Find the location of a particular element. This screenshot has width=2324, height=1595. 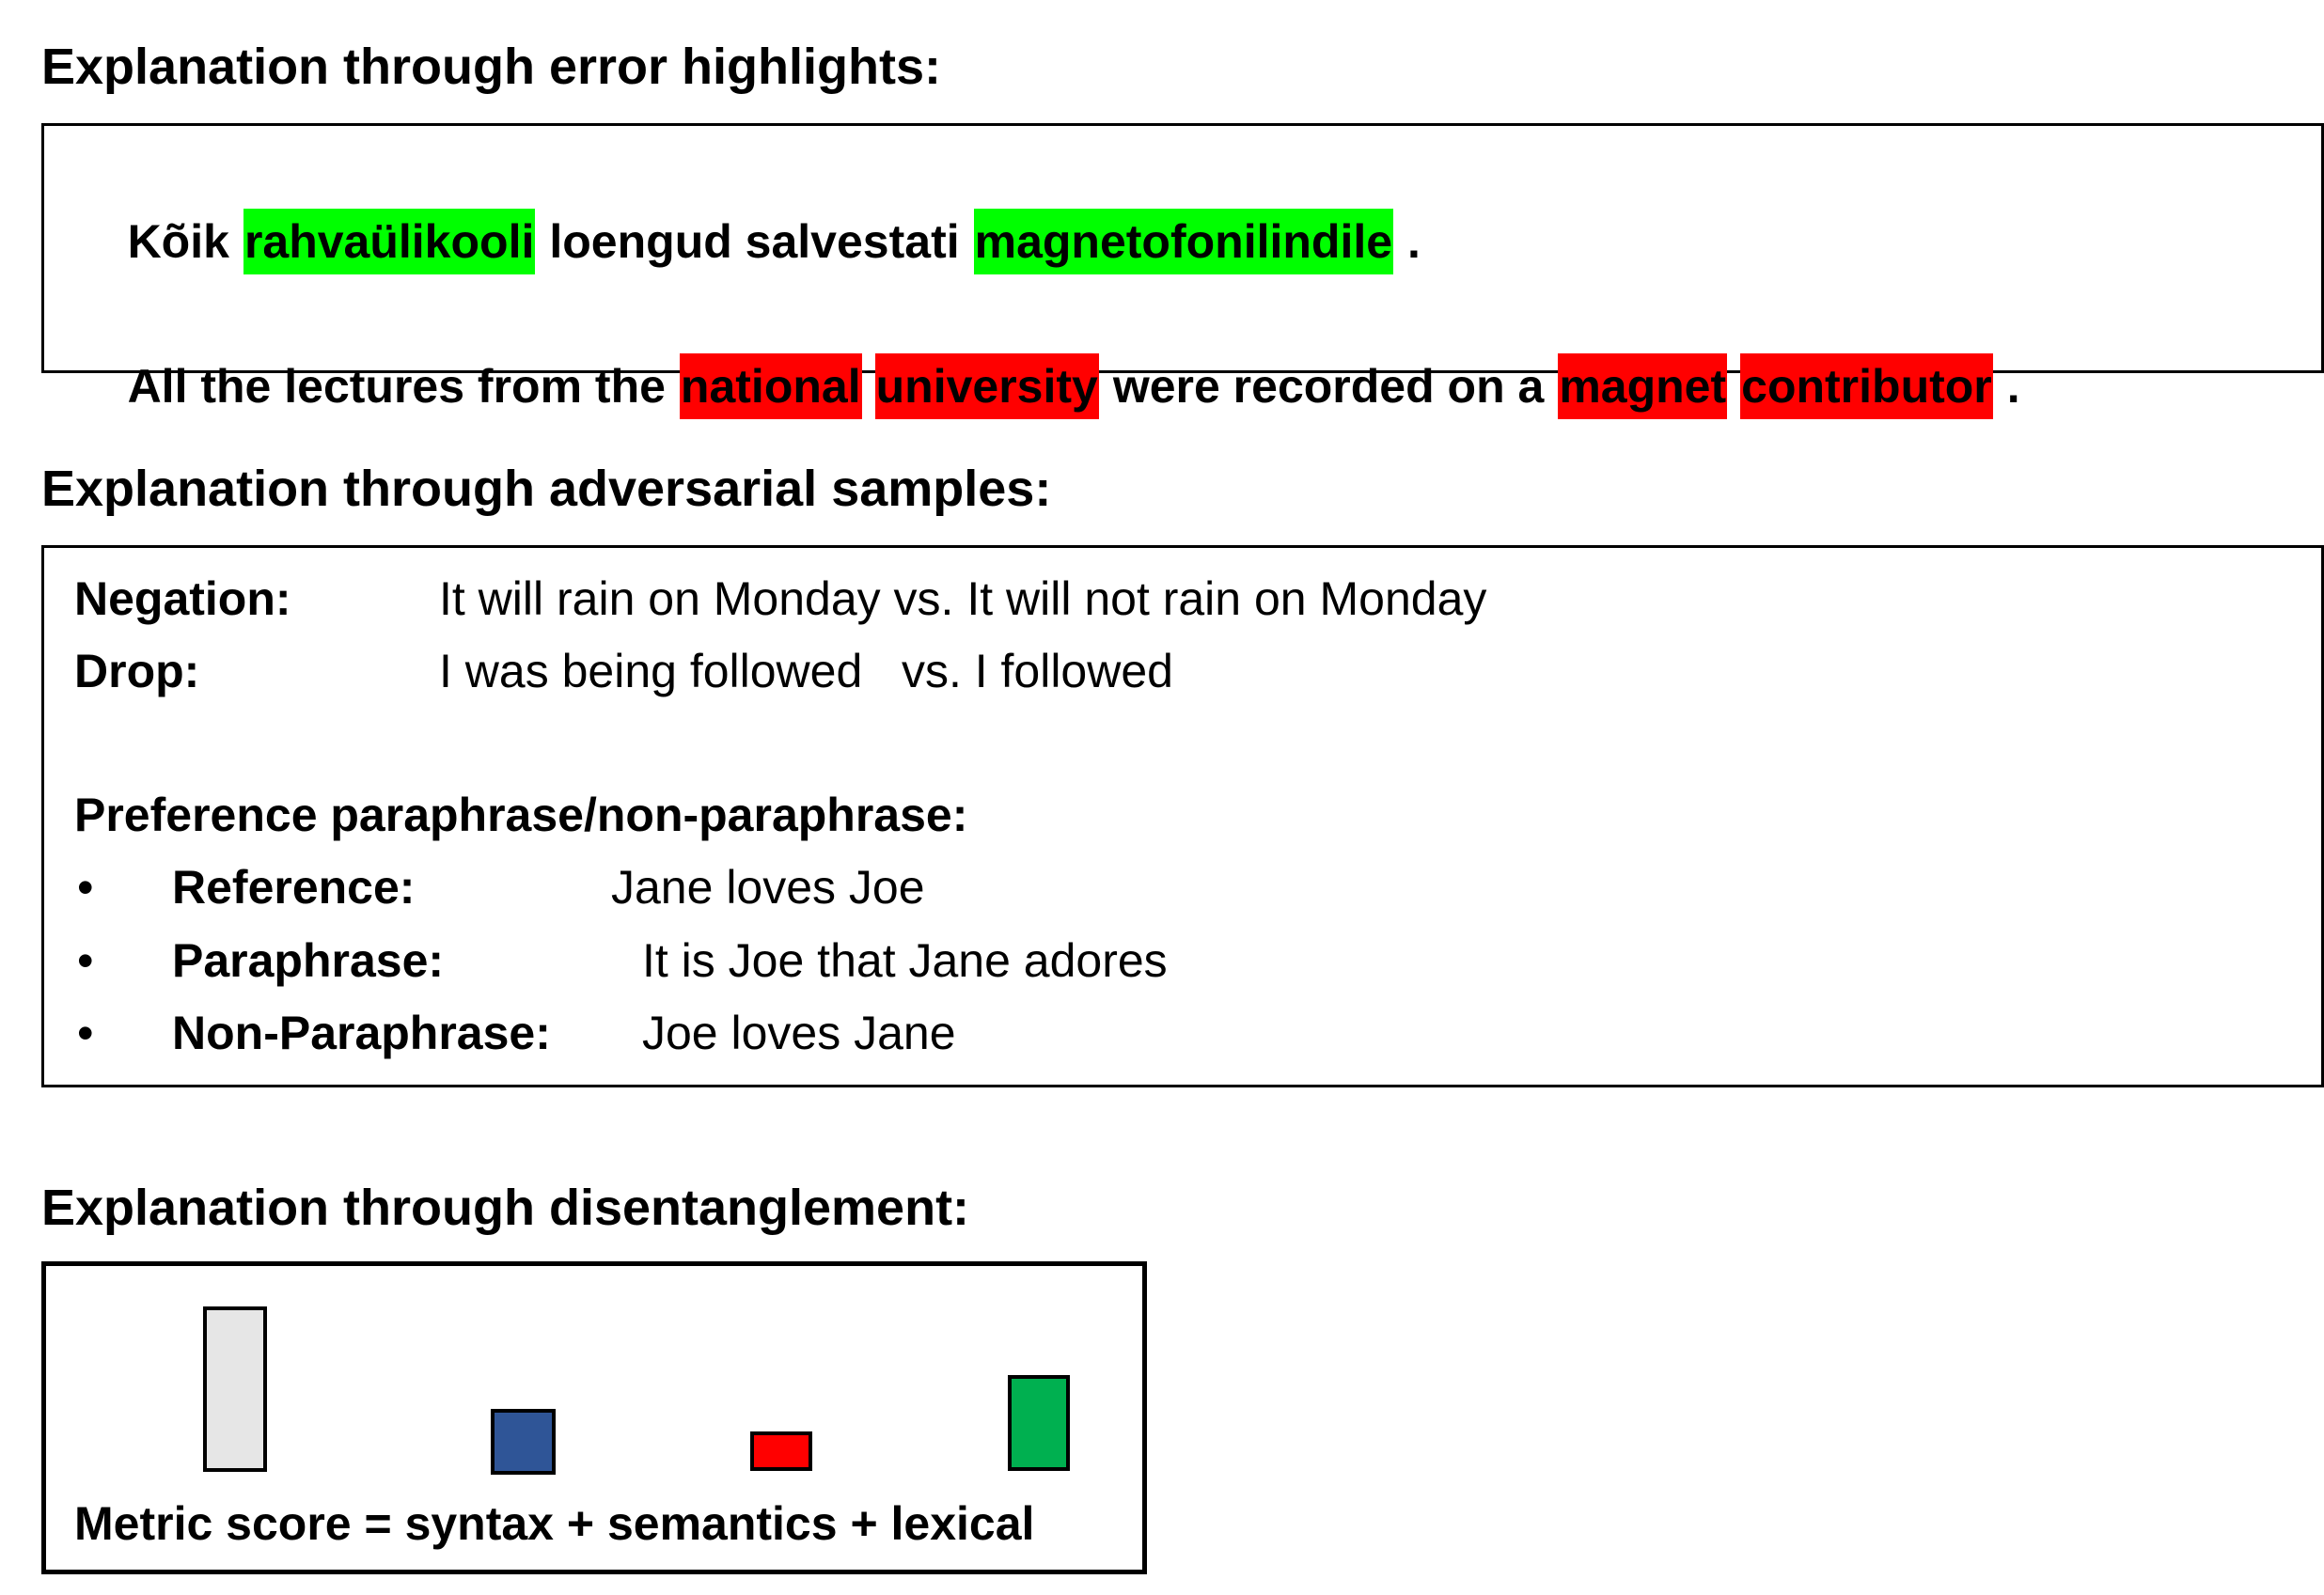

highlighted-token: magnetofonilindile is located at coordinates (1183, 241).